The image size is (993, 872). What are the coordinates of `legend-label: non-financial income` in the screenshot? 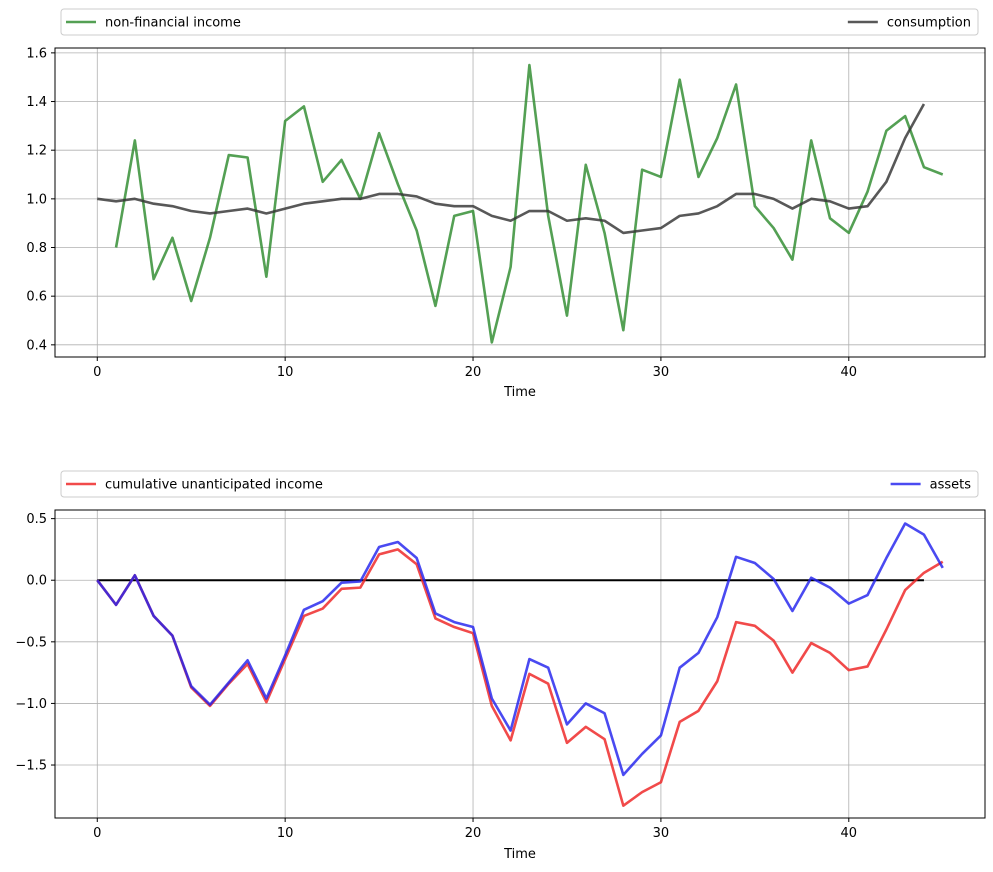 It's located at (173, 23).